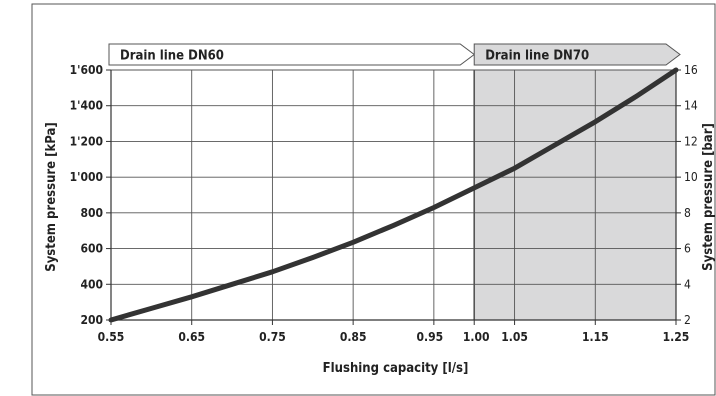 This screenshot has height=396, width=716. What do you see at coordinates (691, 106) in the screenshot?
I see `y2-tick-label-6: 14` at bounding box center [691, 106].